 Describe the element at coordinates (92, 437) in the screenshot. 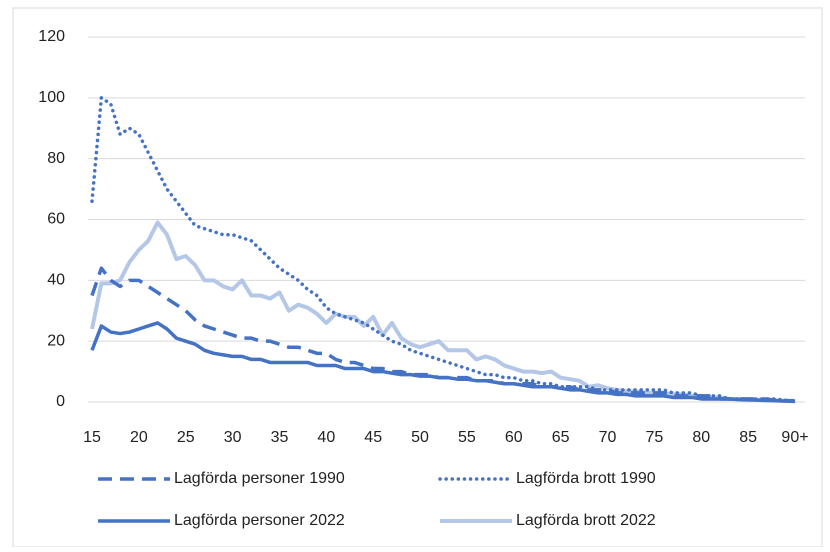

I see `x-tick-label: 15` at that location.